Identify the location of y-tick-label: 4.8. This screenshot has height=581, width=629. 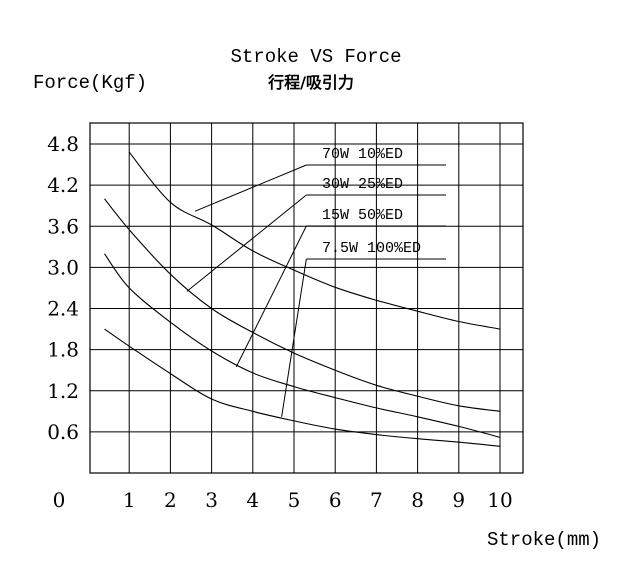
(63, 144).